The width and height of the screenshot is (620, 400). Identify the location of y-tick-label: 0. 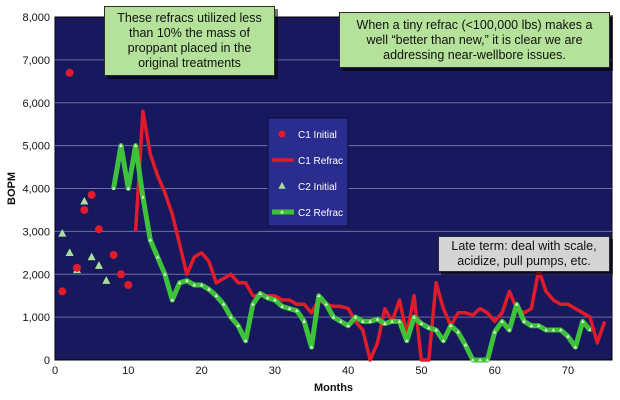
(47, 361).